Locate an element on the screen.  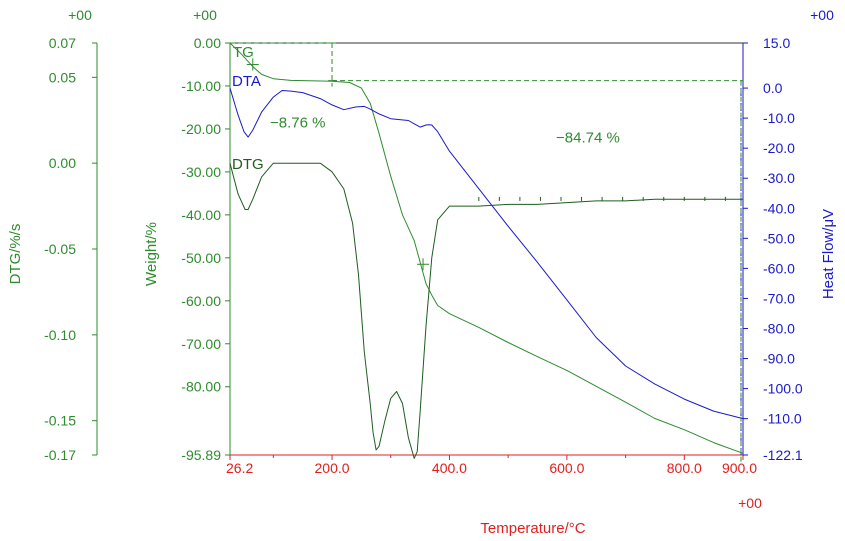
weight-loss-annotation: −84.74 % is located at coordinates (588, 138).